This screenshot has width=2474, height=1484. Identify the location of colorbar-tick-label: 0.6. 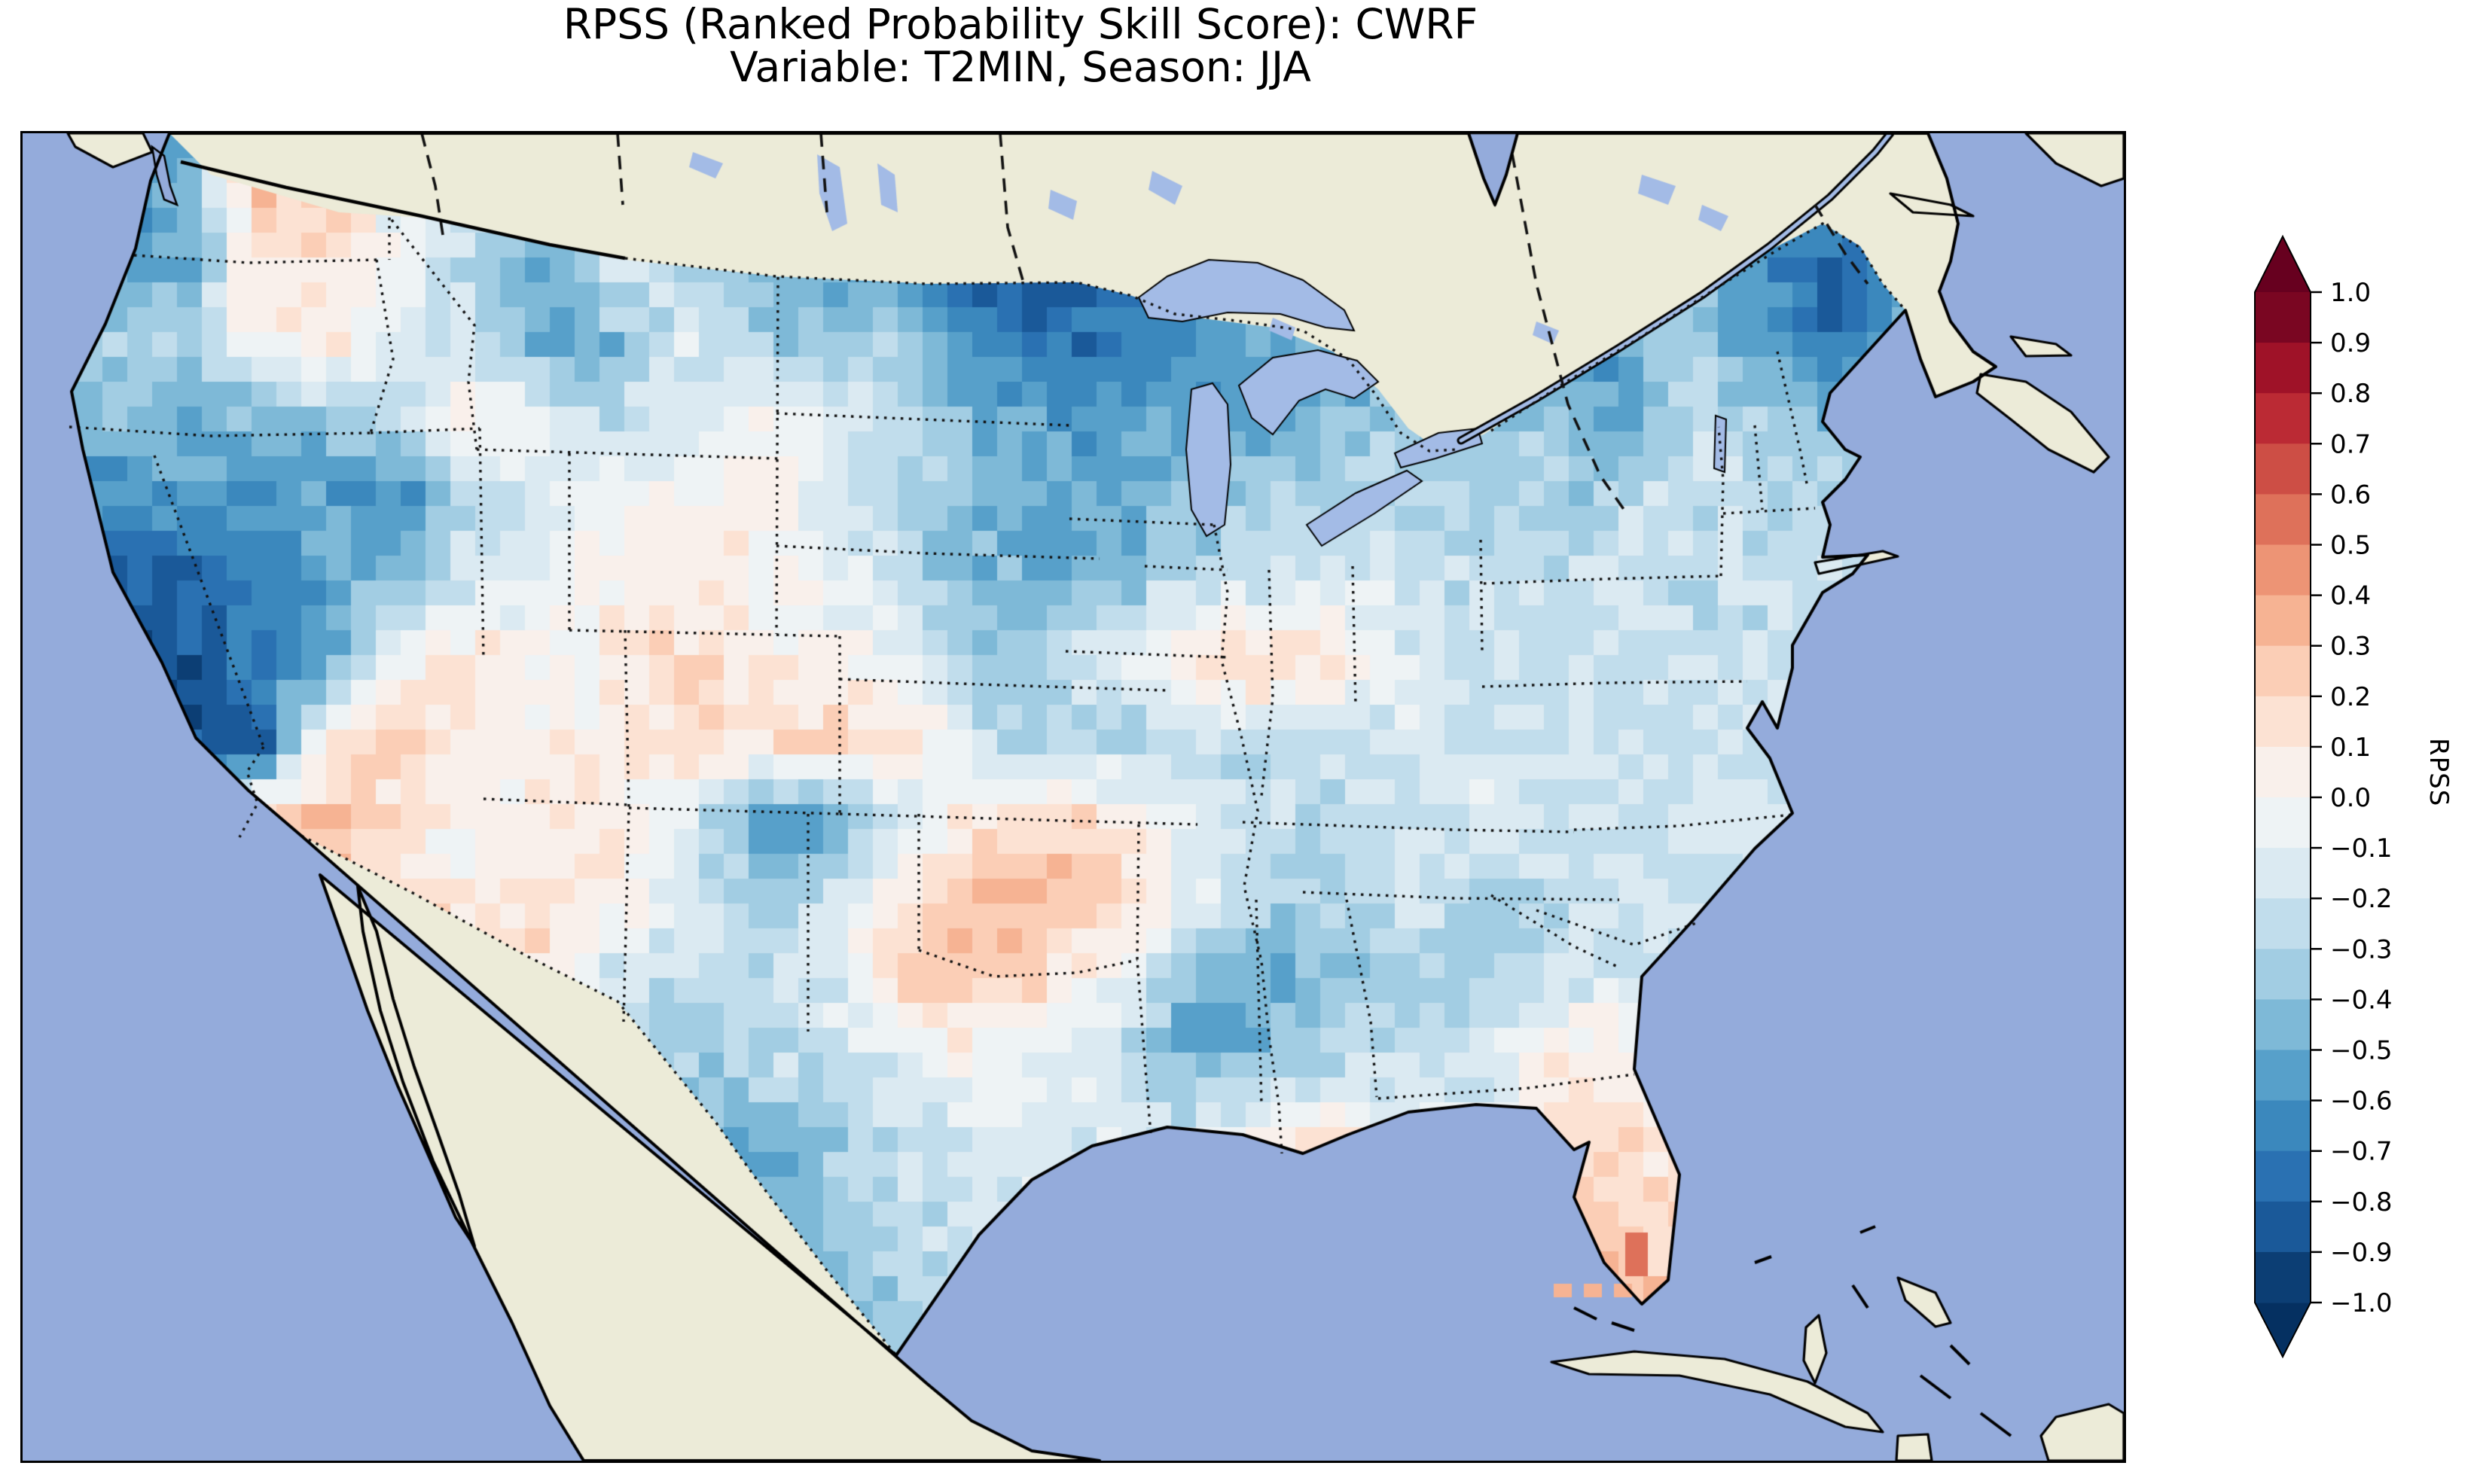
(2350, 495).